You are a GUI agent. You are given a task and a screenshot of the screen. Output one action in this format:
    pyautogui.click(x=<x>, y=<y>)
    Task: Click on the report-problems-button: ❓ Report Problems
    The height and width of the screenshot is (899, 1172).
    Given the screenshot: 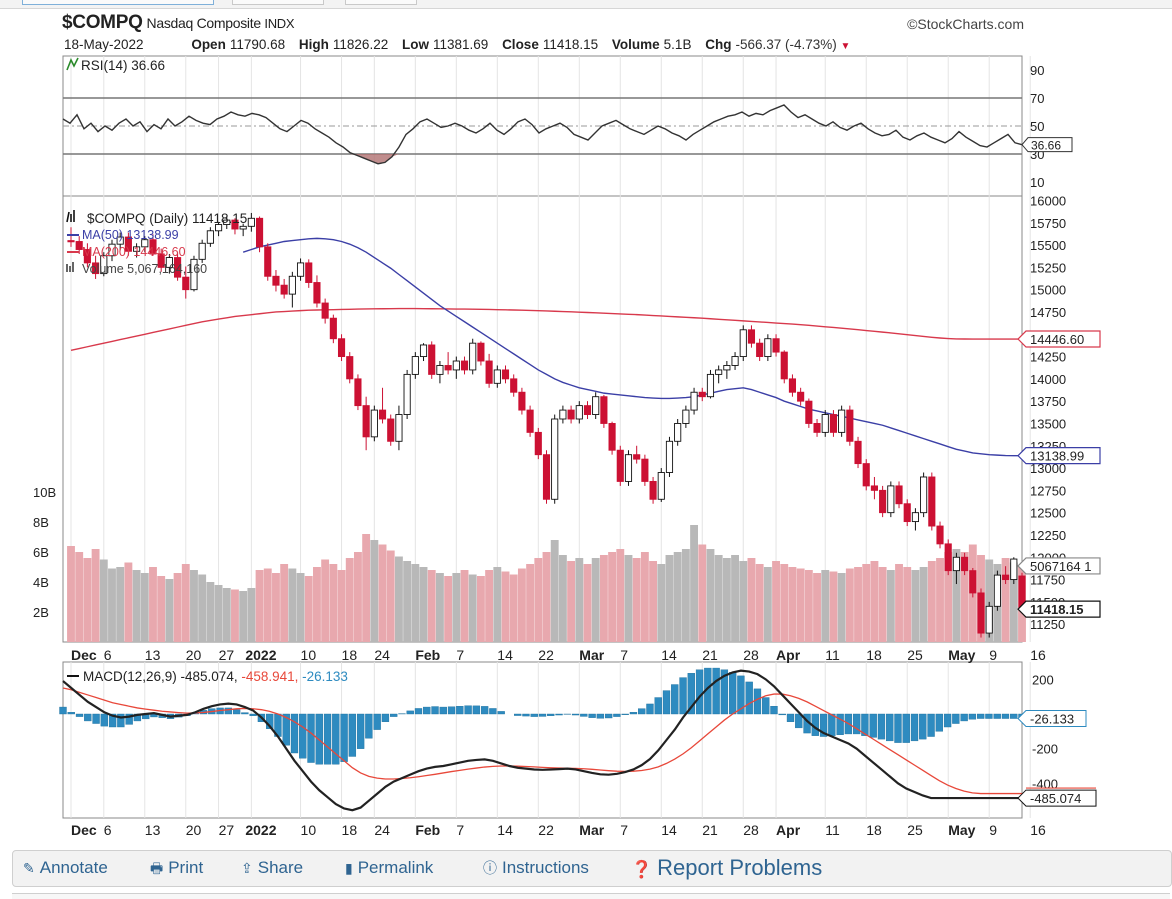 What is the action you would take?
    pyautogui.click(x=726, y=868)
    